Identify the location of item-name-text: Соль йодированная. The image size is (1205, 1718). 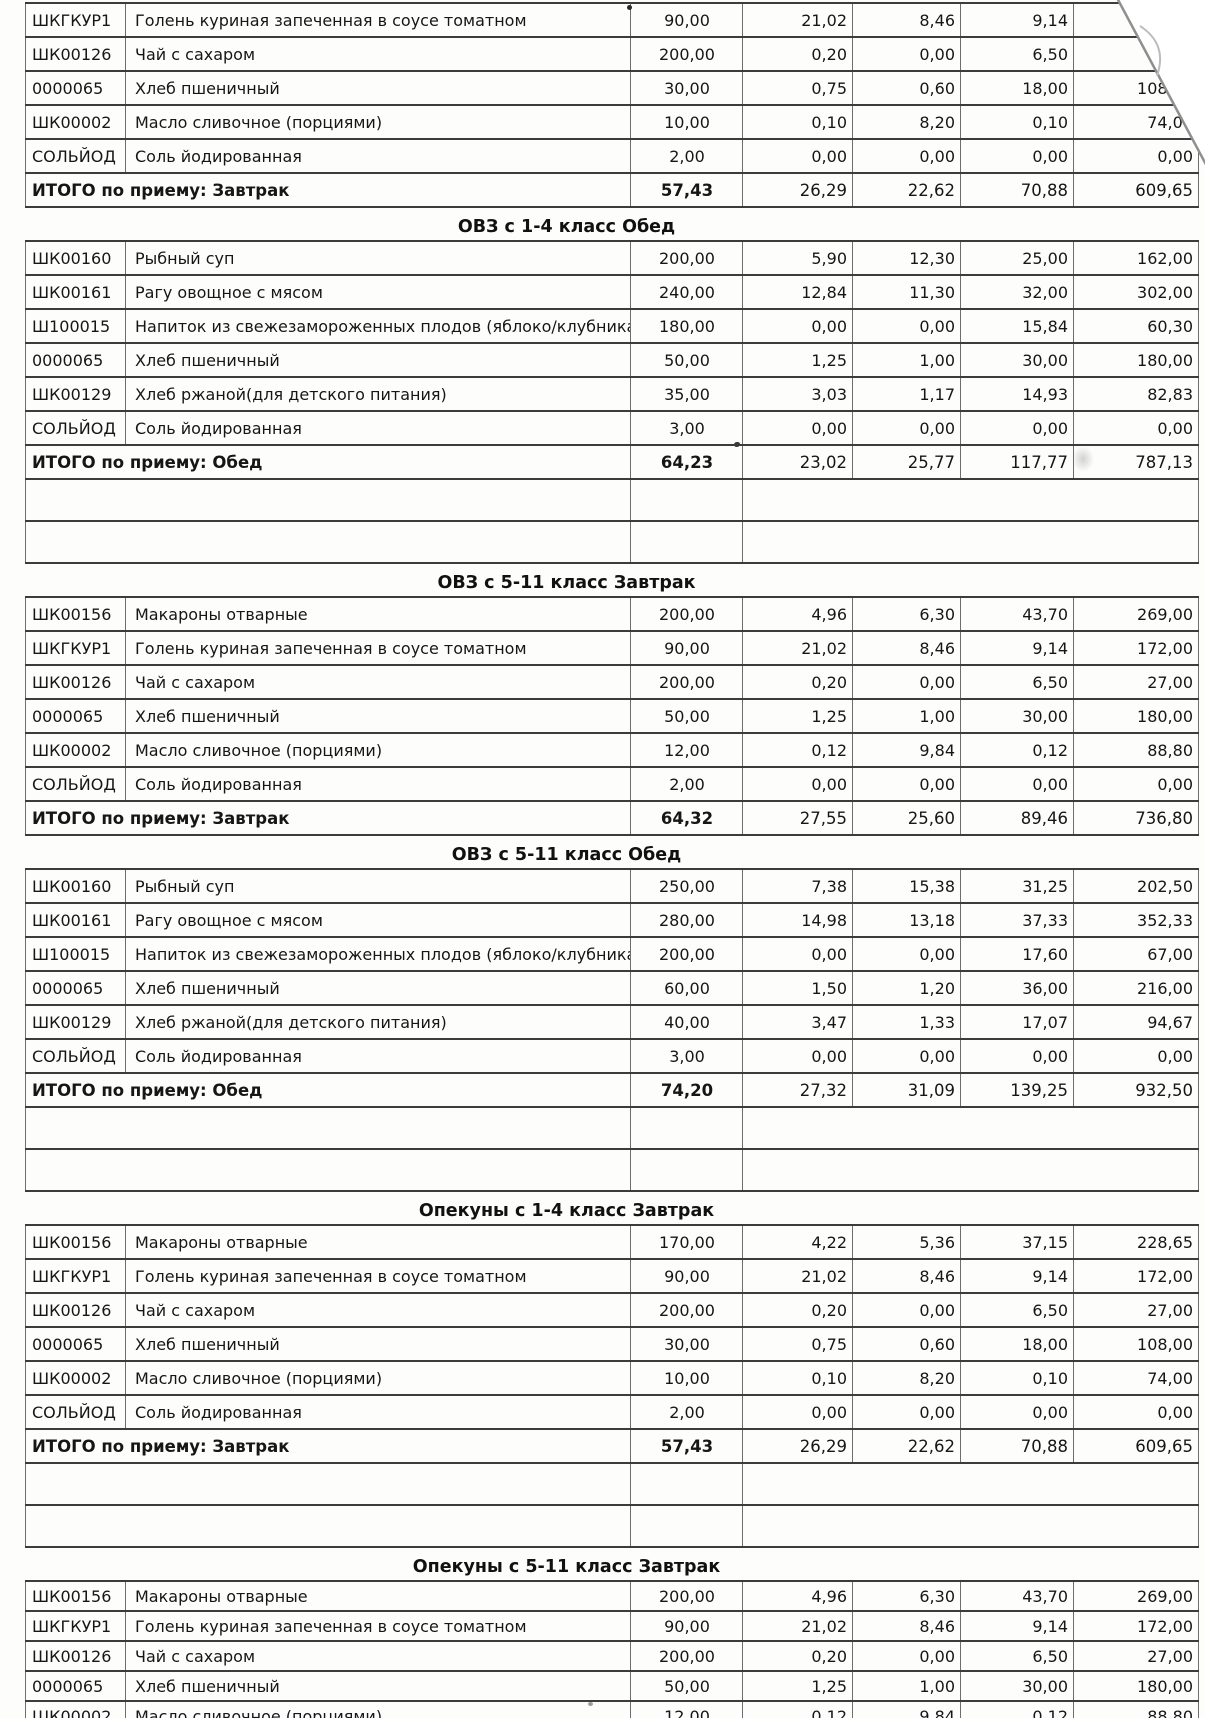
(218, 1412).